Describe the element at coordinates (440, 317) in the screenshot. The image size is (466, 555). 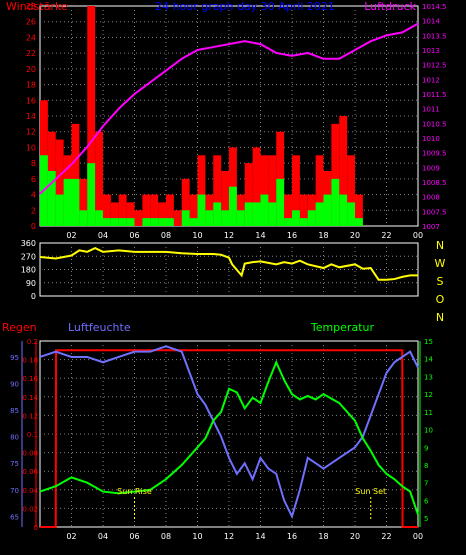
I see `compass-label: N` at that location.